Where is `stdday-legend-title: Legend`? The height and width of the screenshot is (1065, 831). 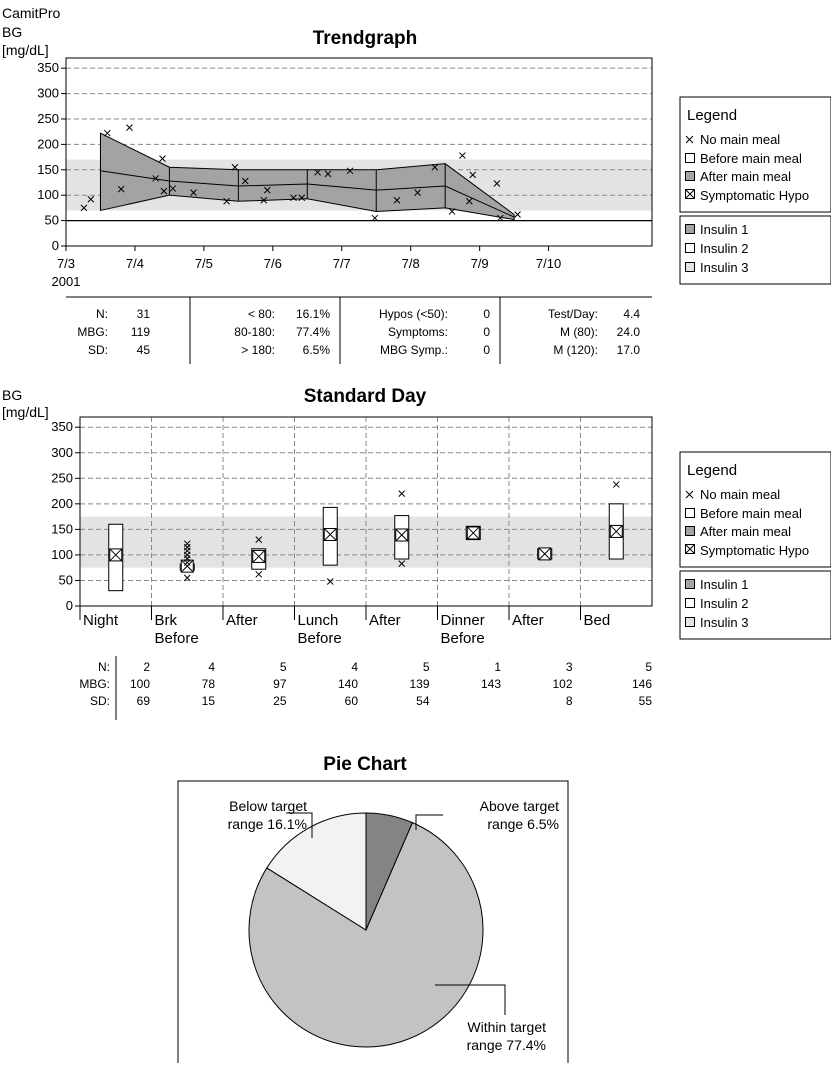
stdday-legend-title: Legend is located at coordinates (712, 470).